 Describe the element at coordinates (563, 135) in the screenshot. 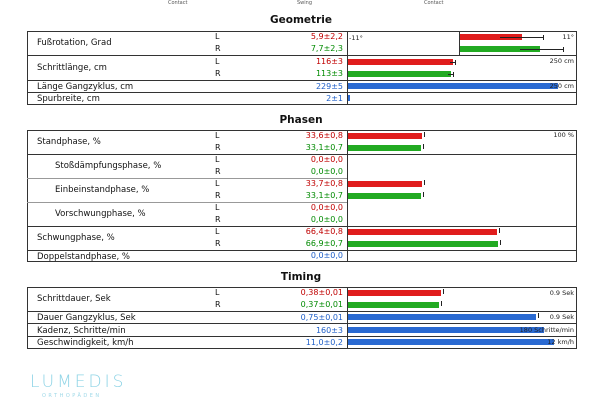

I see `scale-phase: 100 %` at that location.